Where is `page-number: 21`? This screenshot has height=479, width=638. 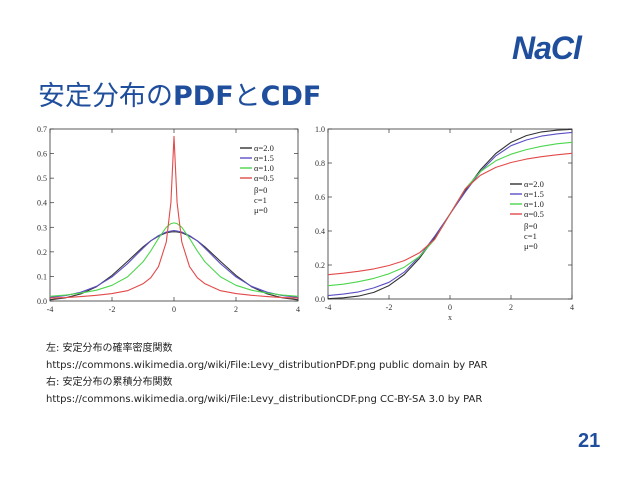
page-number: 21 is located at coordinates (589, 441).